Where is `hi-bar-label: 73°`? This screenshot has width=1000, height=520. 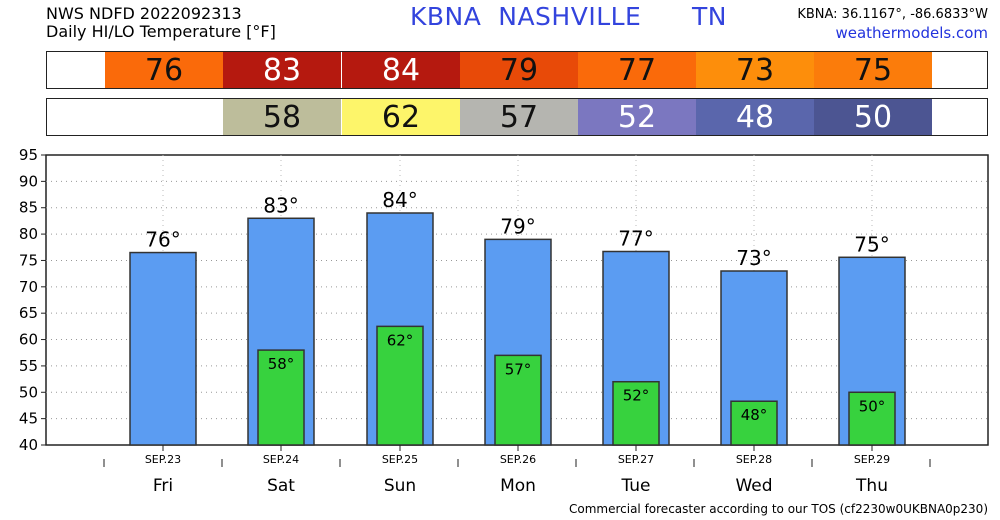
hi-bar-label: 73° is located at coordinates (753, 258).